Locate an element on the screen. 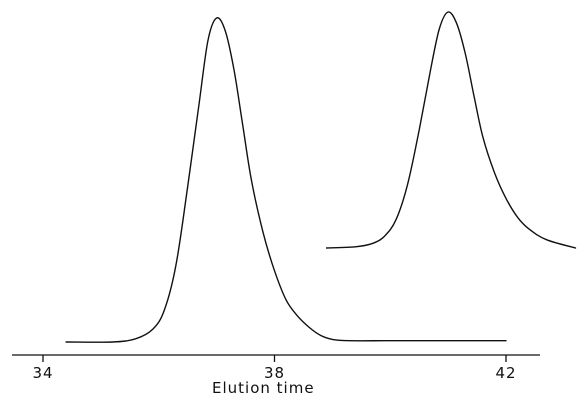 The height and width of the screenshot is (400, 584). x-tick-label-38: 38 is located at coordinates (274, 373).